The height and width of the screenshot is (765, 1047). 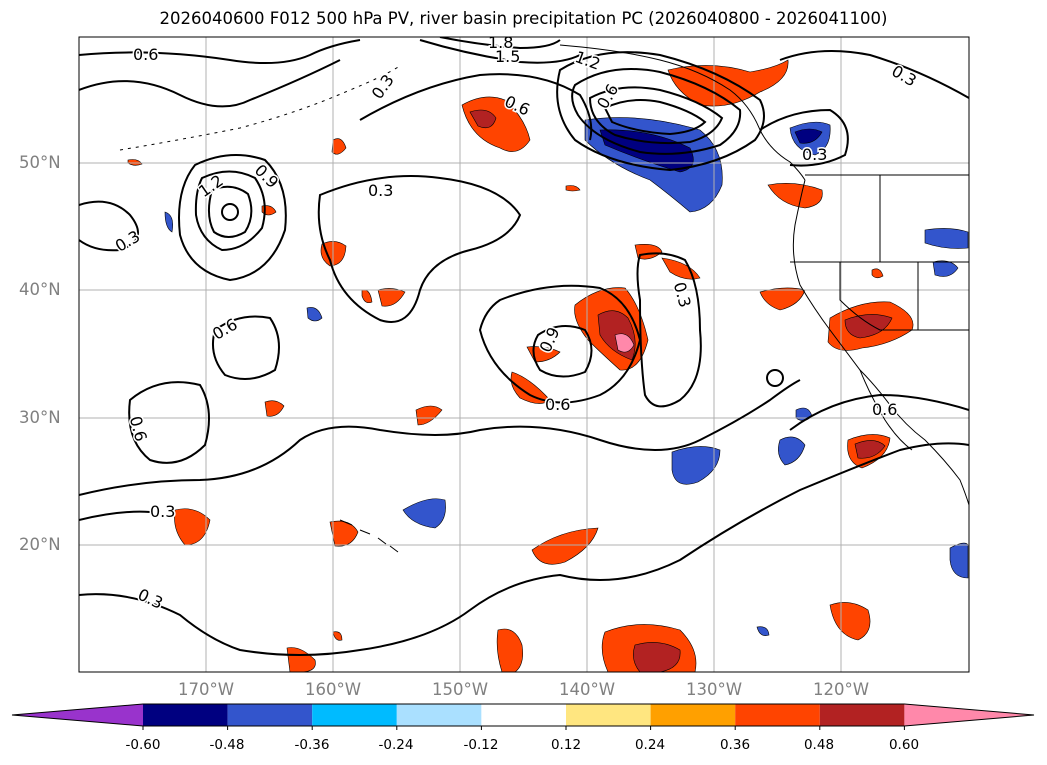 I want to click on pv-contour-north-0.6, so click(x=476, y=107).